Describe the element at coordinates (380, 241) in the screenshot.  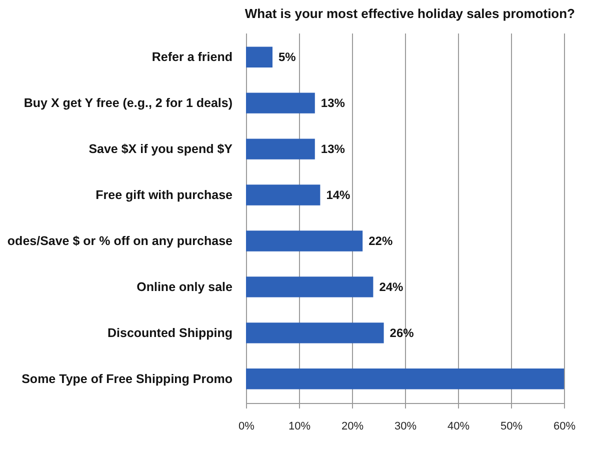
I see `data-label: 22%` at that location.